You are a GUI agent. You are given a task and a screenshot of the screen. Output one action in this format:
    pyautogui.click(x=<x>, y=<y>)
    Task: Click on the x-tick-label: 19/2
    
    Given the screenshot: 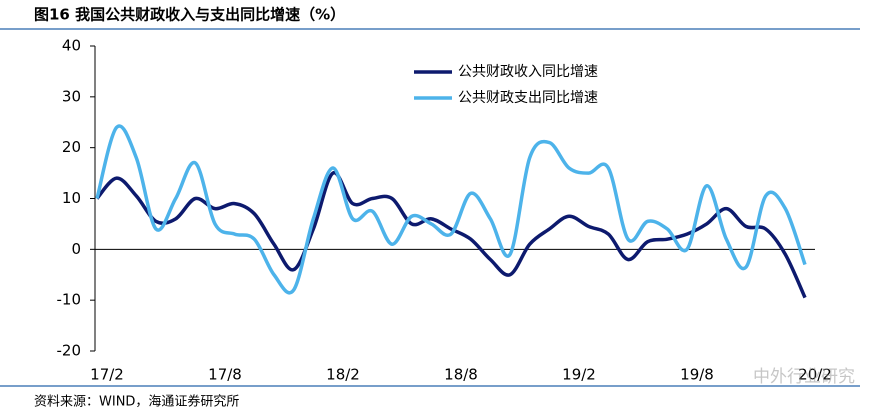 What is the action you would take?
    pyautogui.click(x=579, y=375)
    